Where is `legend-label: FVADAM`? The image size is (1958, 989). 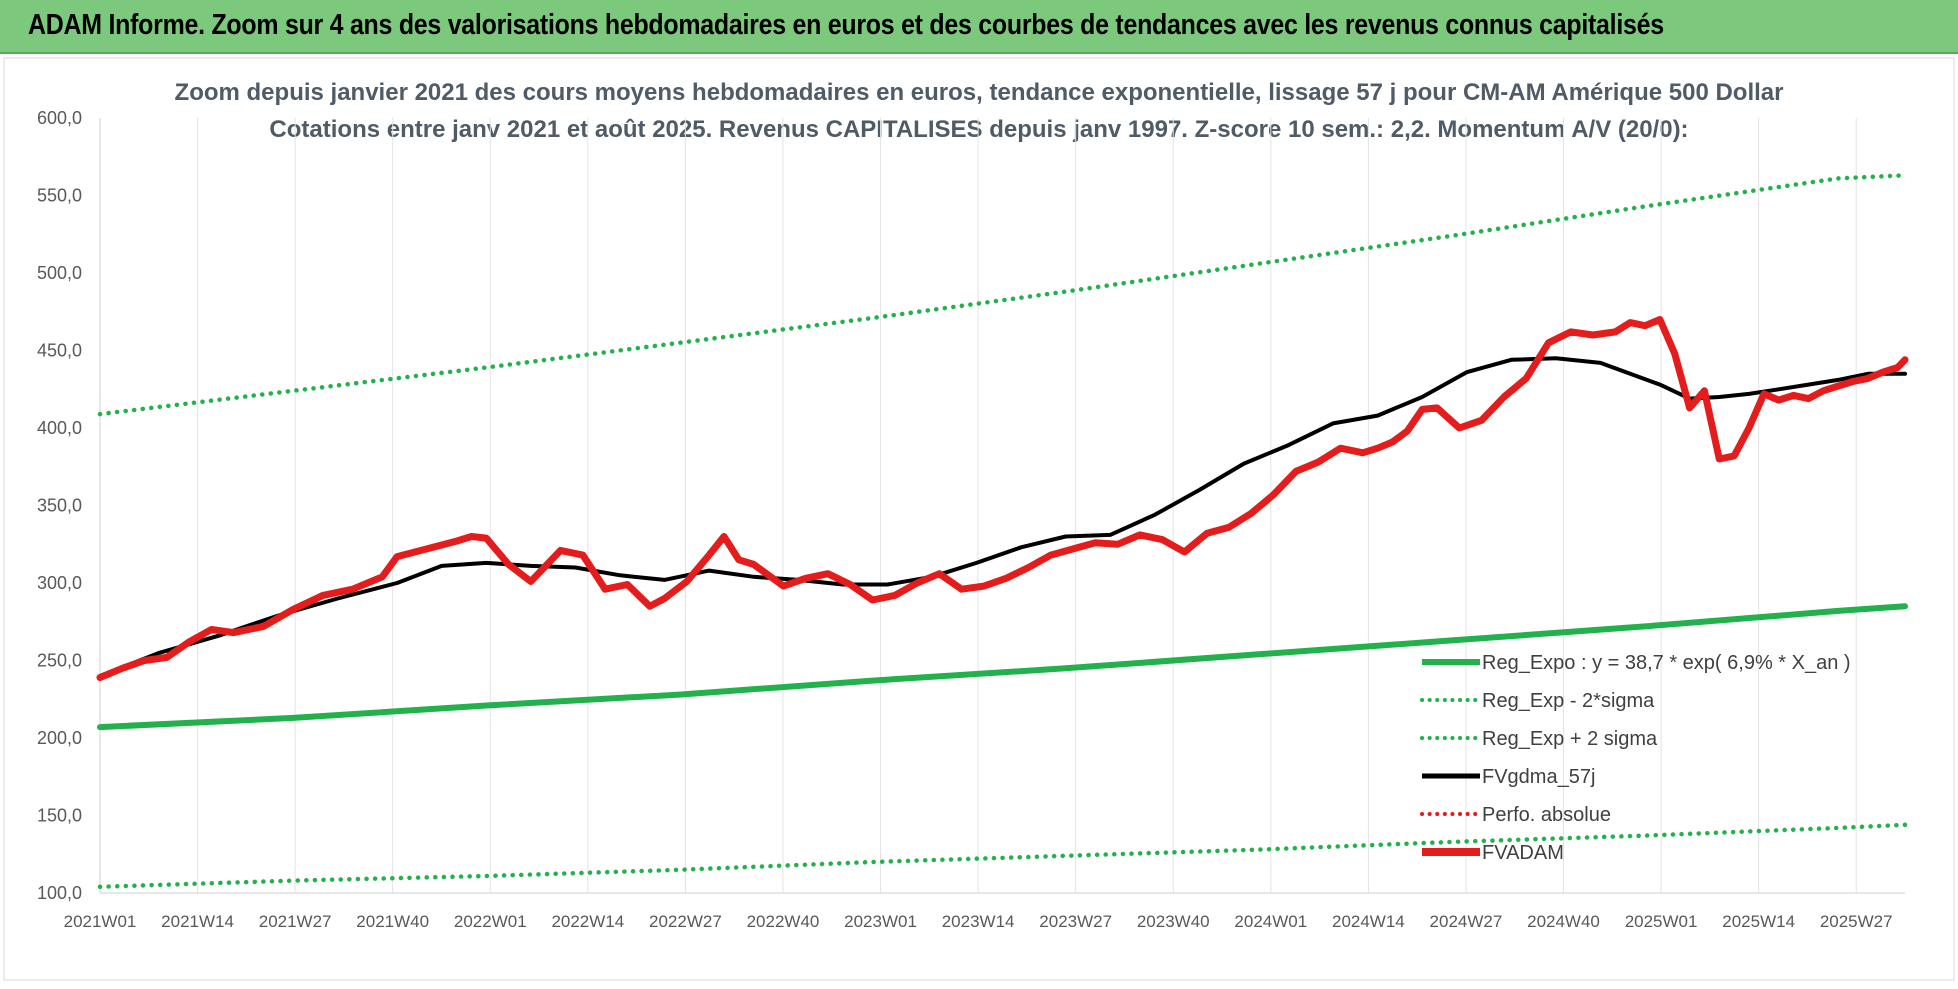 legend-label: FVADAM is located at coordinates (1523, 853).